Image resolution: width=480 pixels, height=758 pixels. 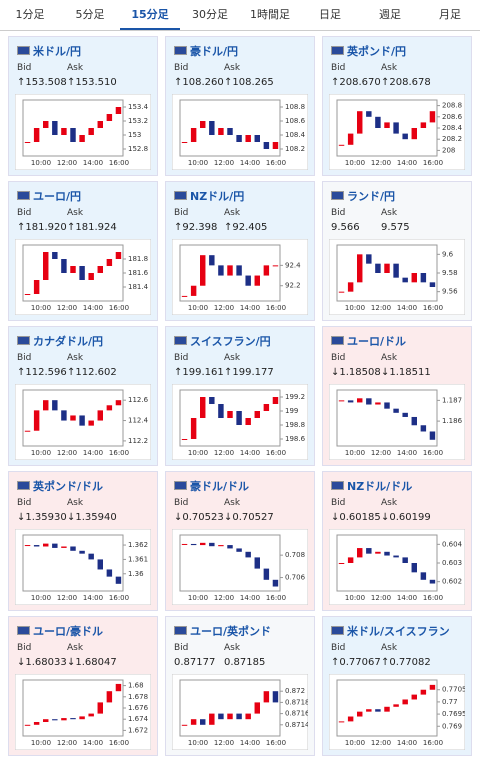 What do you see at coordinates (295, 121) in the screenshot?
I see `y-tick-label: 108.6` at bounding box center [295, 121].